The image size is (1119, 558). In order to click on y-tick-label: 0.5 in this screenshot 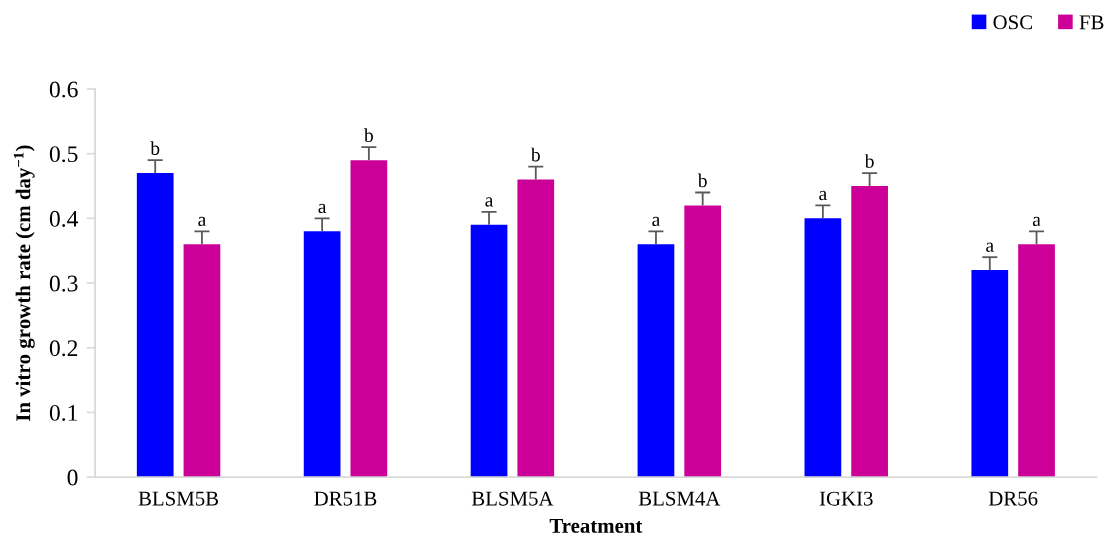, I will do `click(63, 154)`.